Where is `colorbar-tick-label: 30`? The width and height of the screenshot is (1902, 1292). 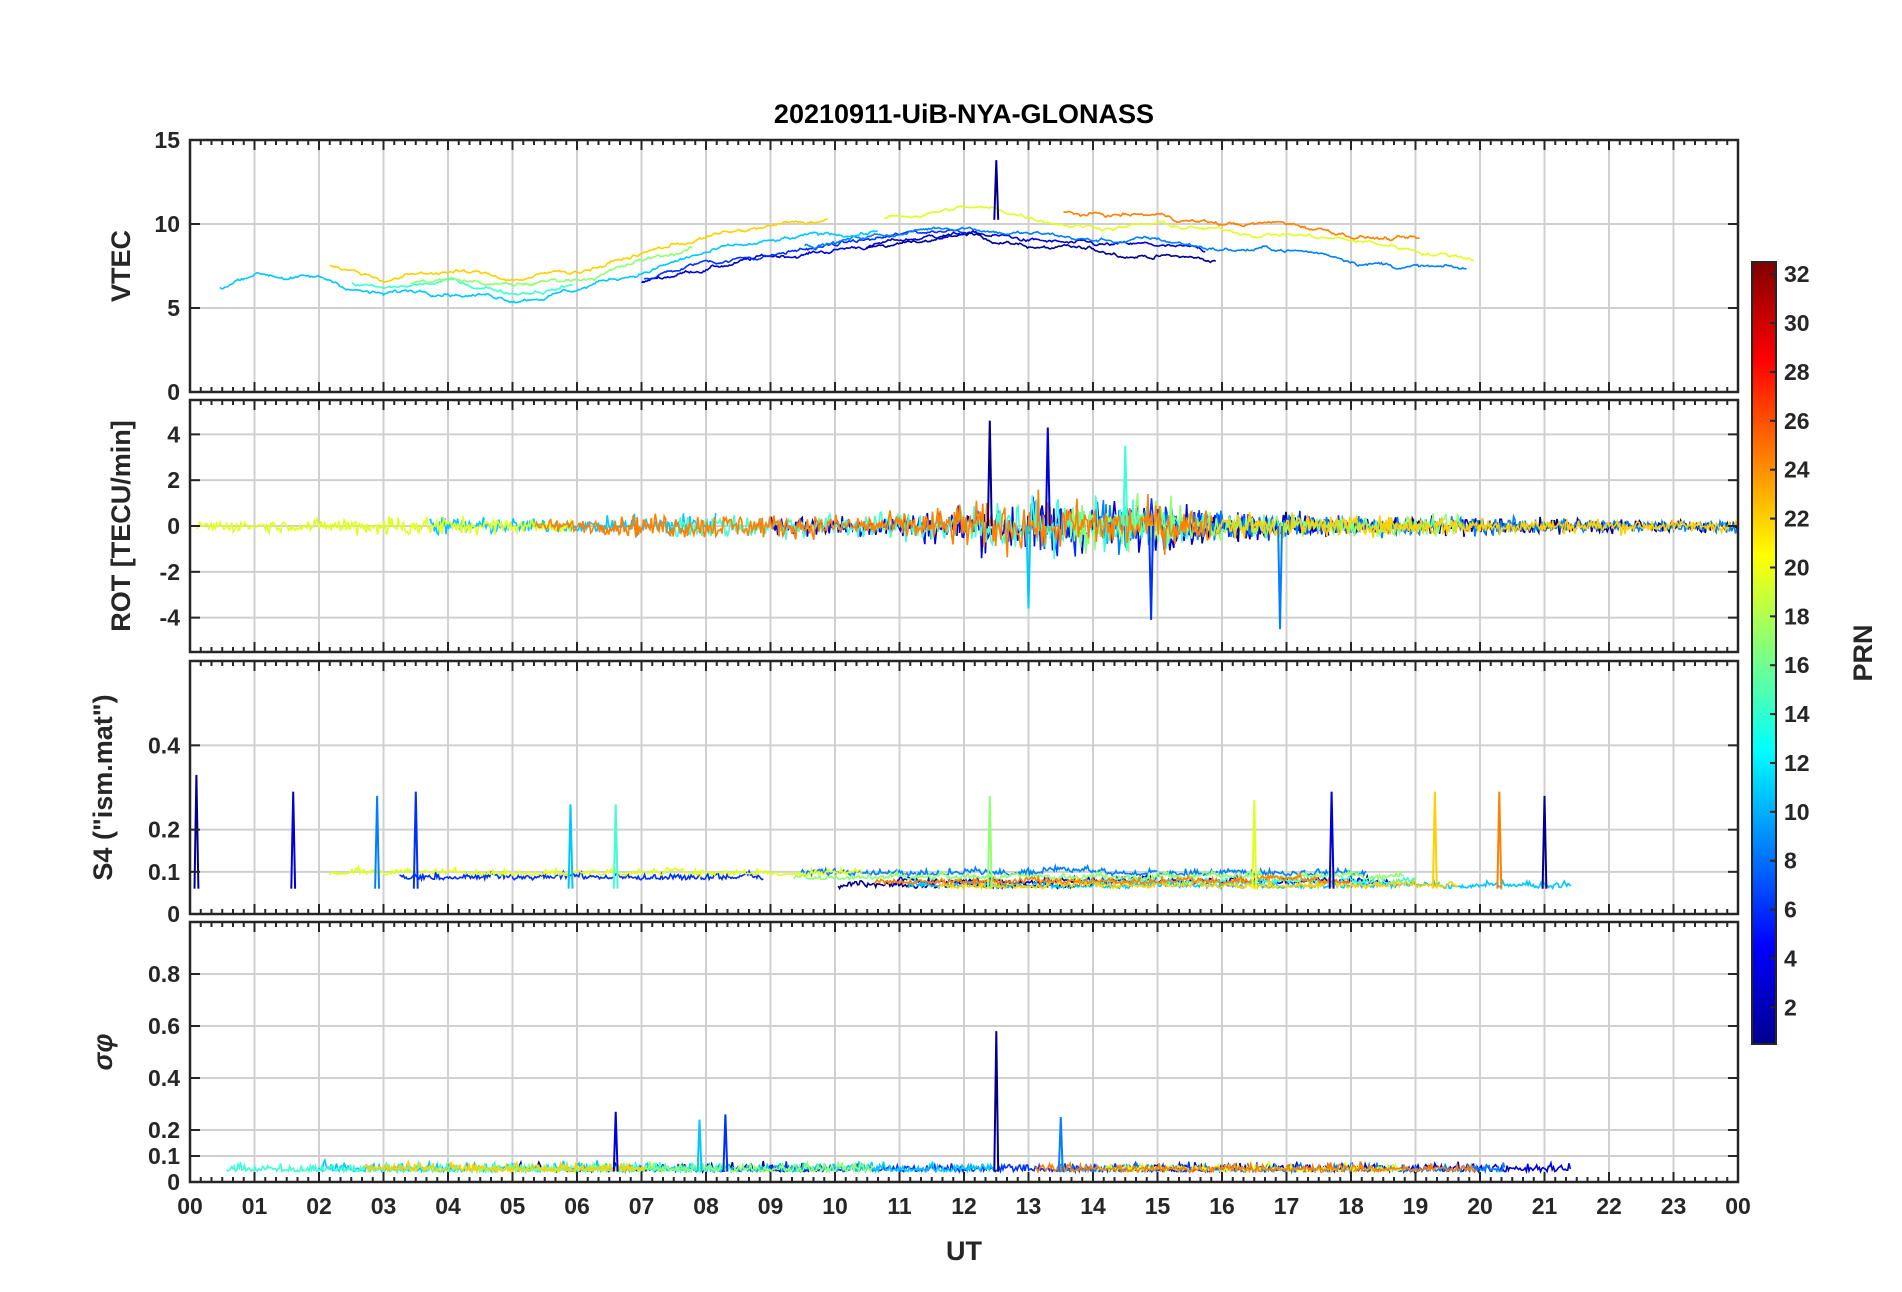 colorbar-tick-label: 30 is located at coordinates (1797, 323).